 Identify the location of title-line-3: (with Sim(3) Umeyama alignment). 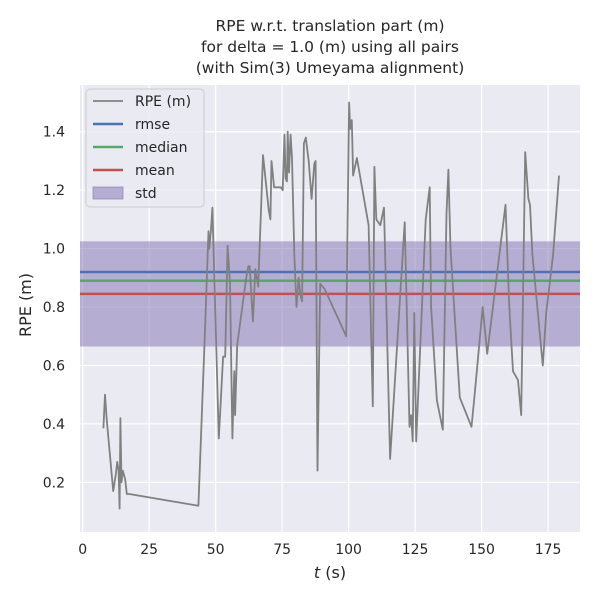
(330, 68).